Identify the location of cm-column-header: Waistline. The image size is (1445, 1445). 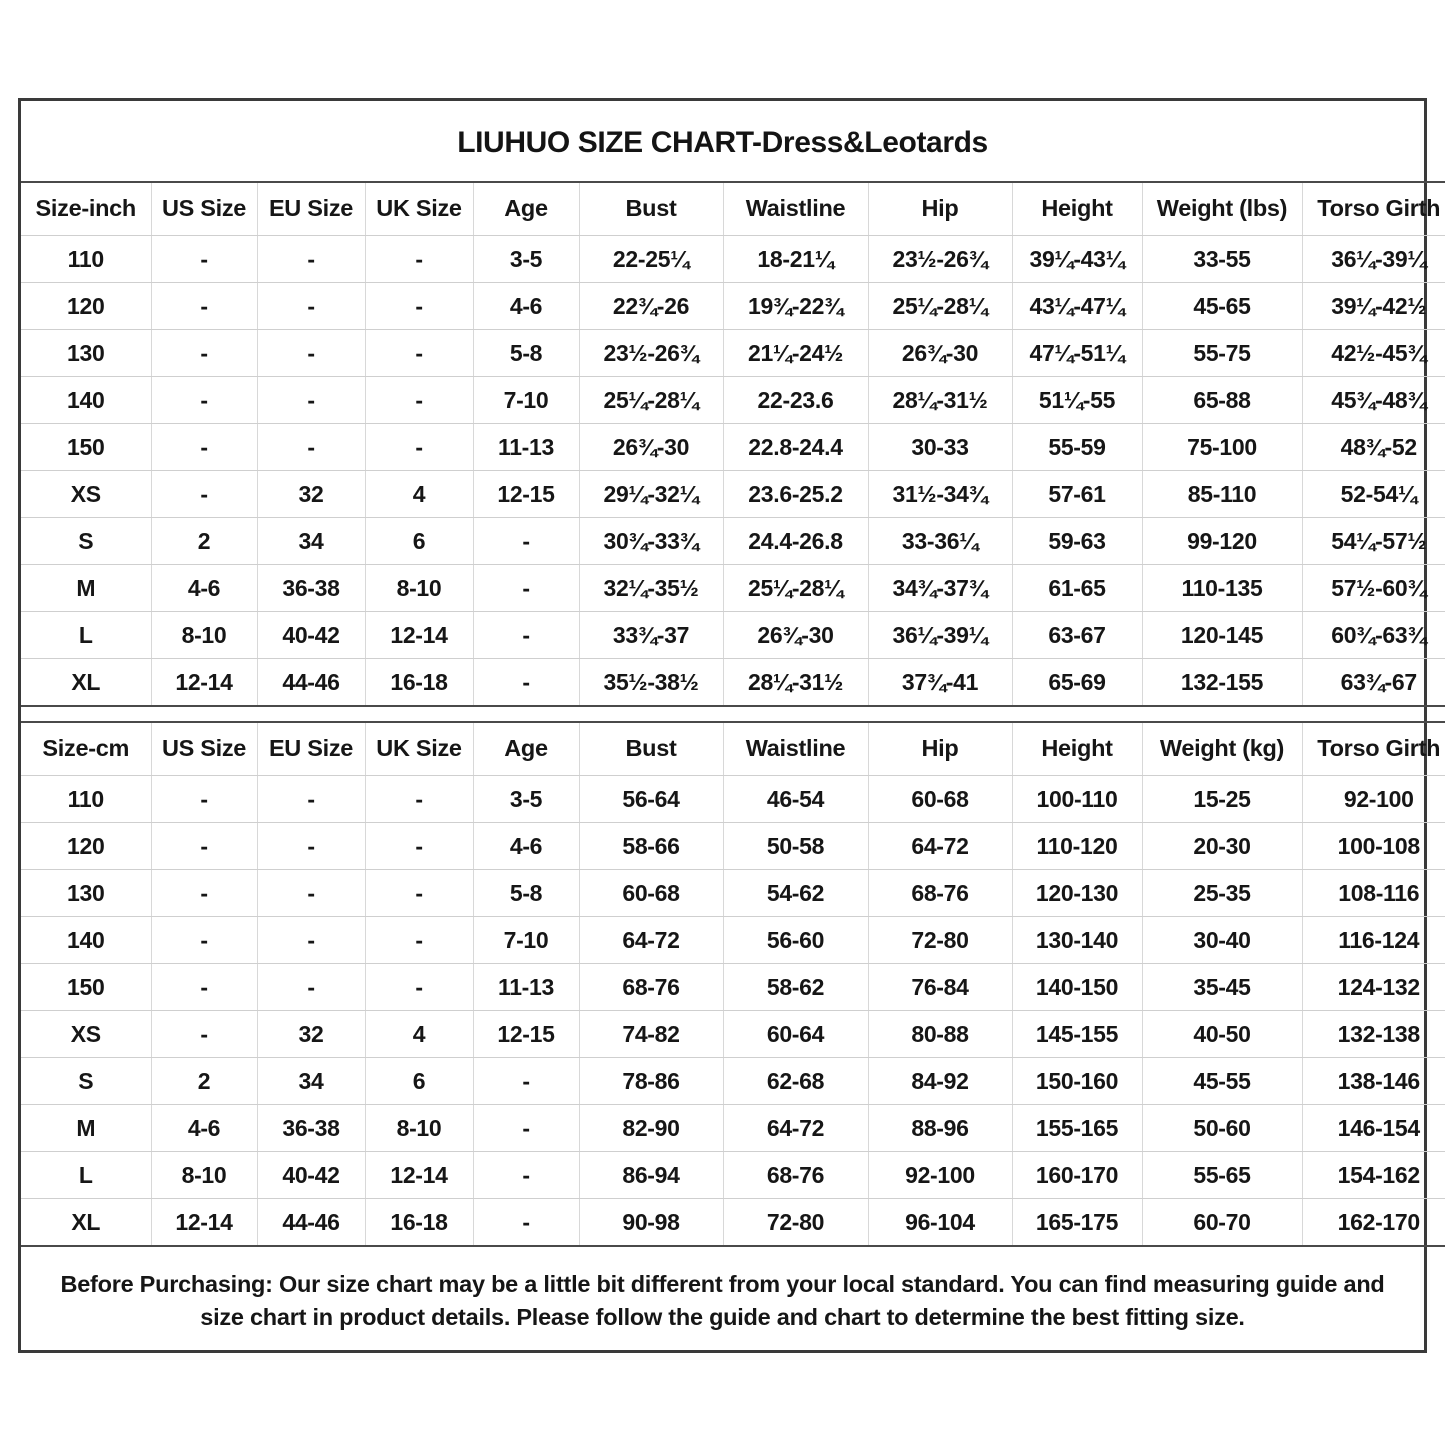
(795, 748).